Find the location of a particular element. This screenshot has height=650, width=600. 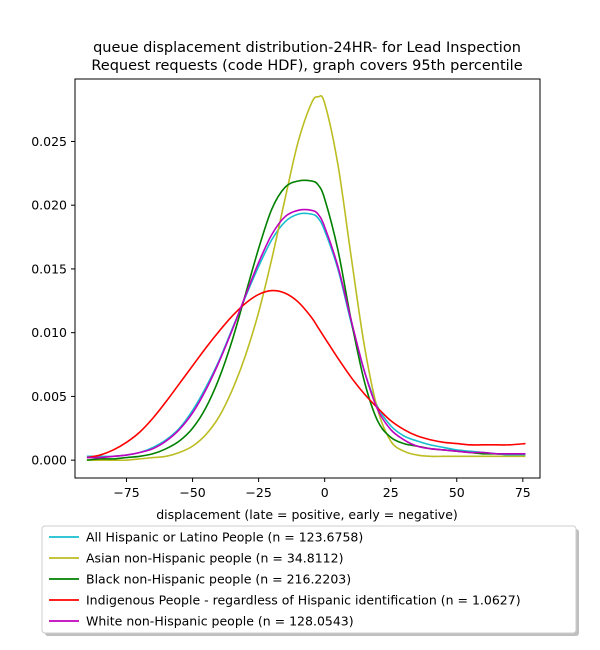

y-tick-label: 0.010 is located at coordinates (49, 332).